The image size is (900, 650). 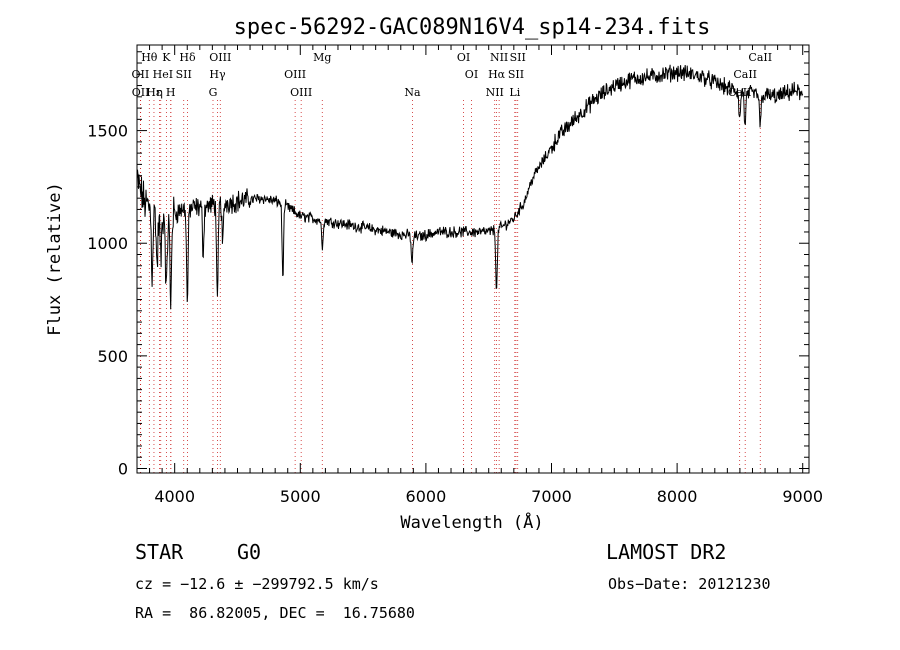 What do you see at coordinates (123, 468) in the screenshot?
I see `y-tick-label-0: 0` at bounding box center [123, 468].